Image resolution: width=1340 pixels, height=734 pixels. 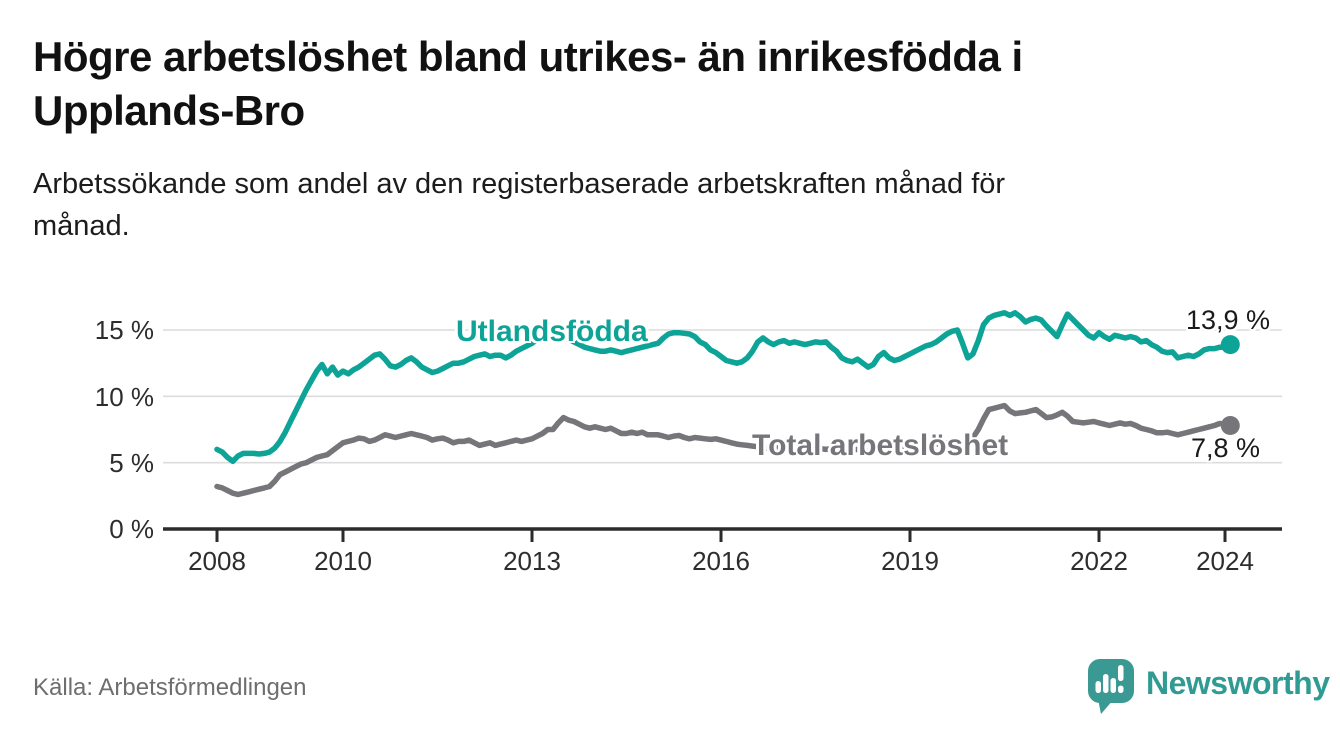 I want to click on end-dot-utlandsfodda, so click(x=1230, y=345).